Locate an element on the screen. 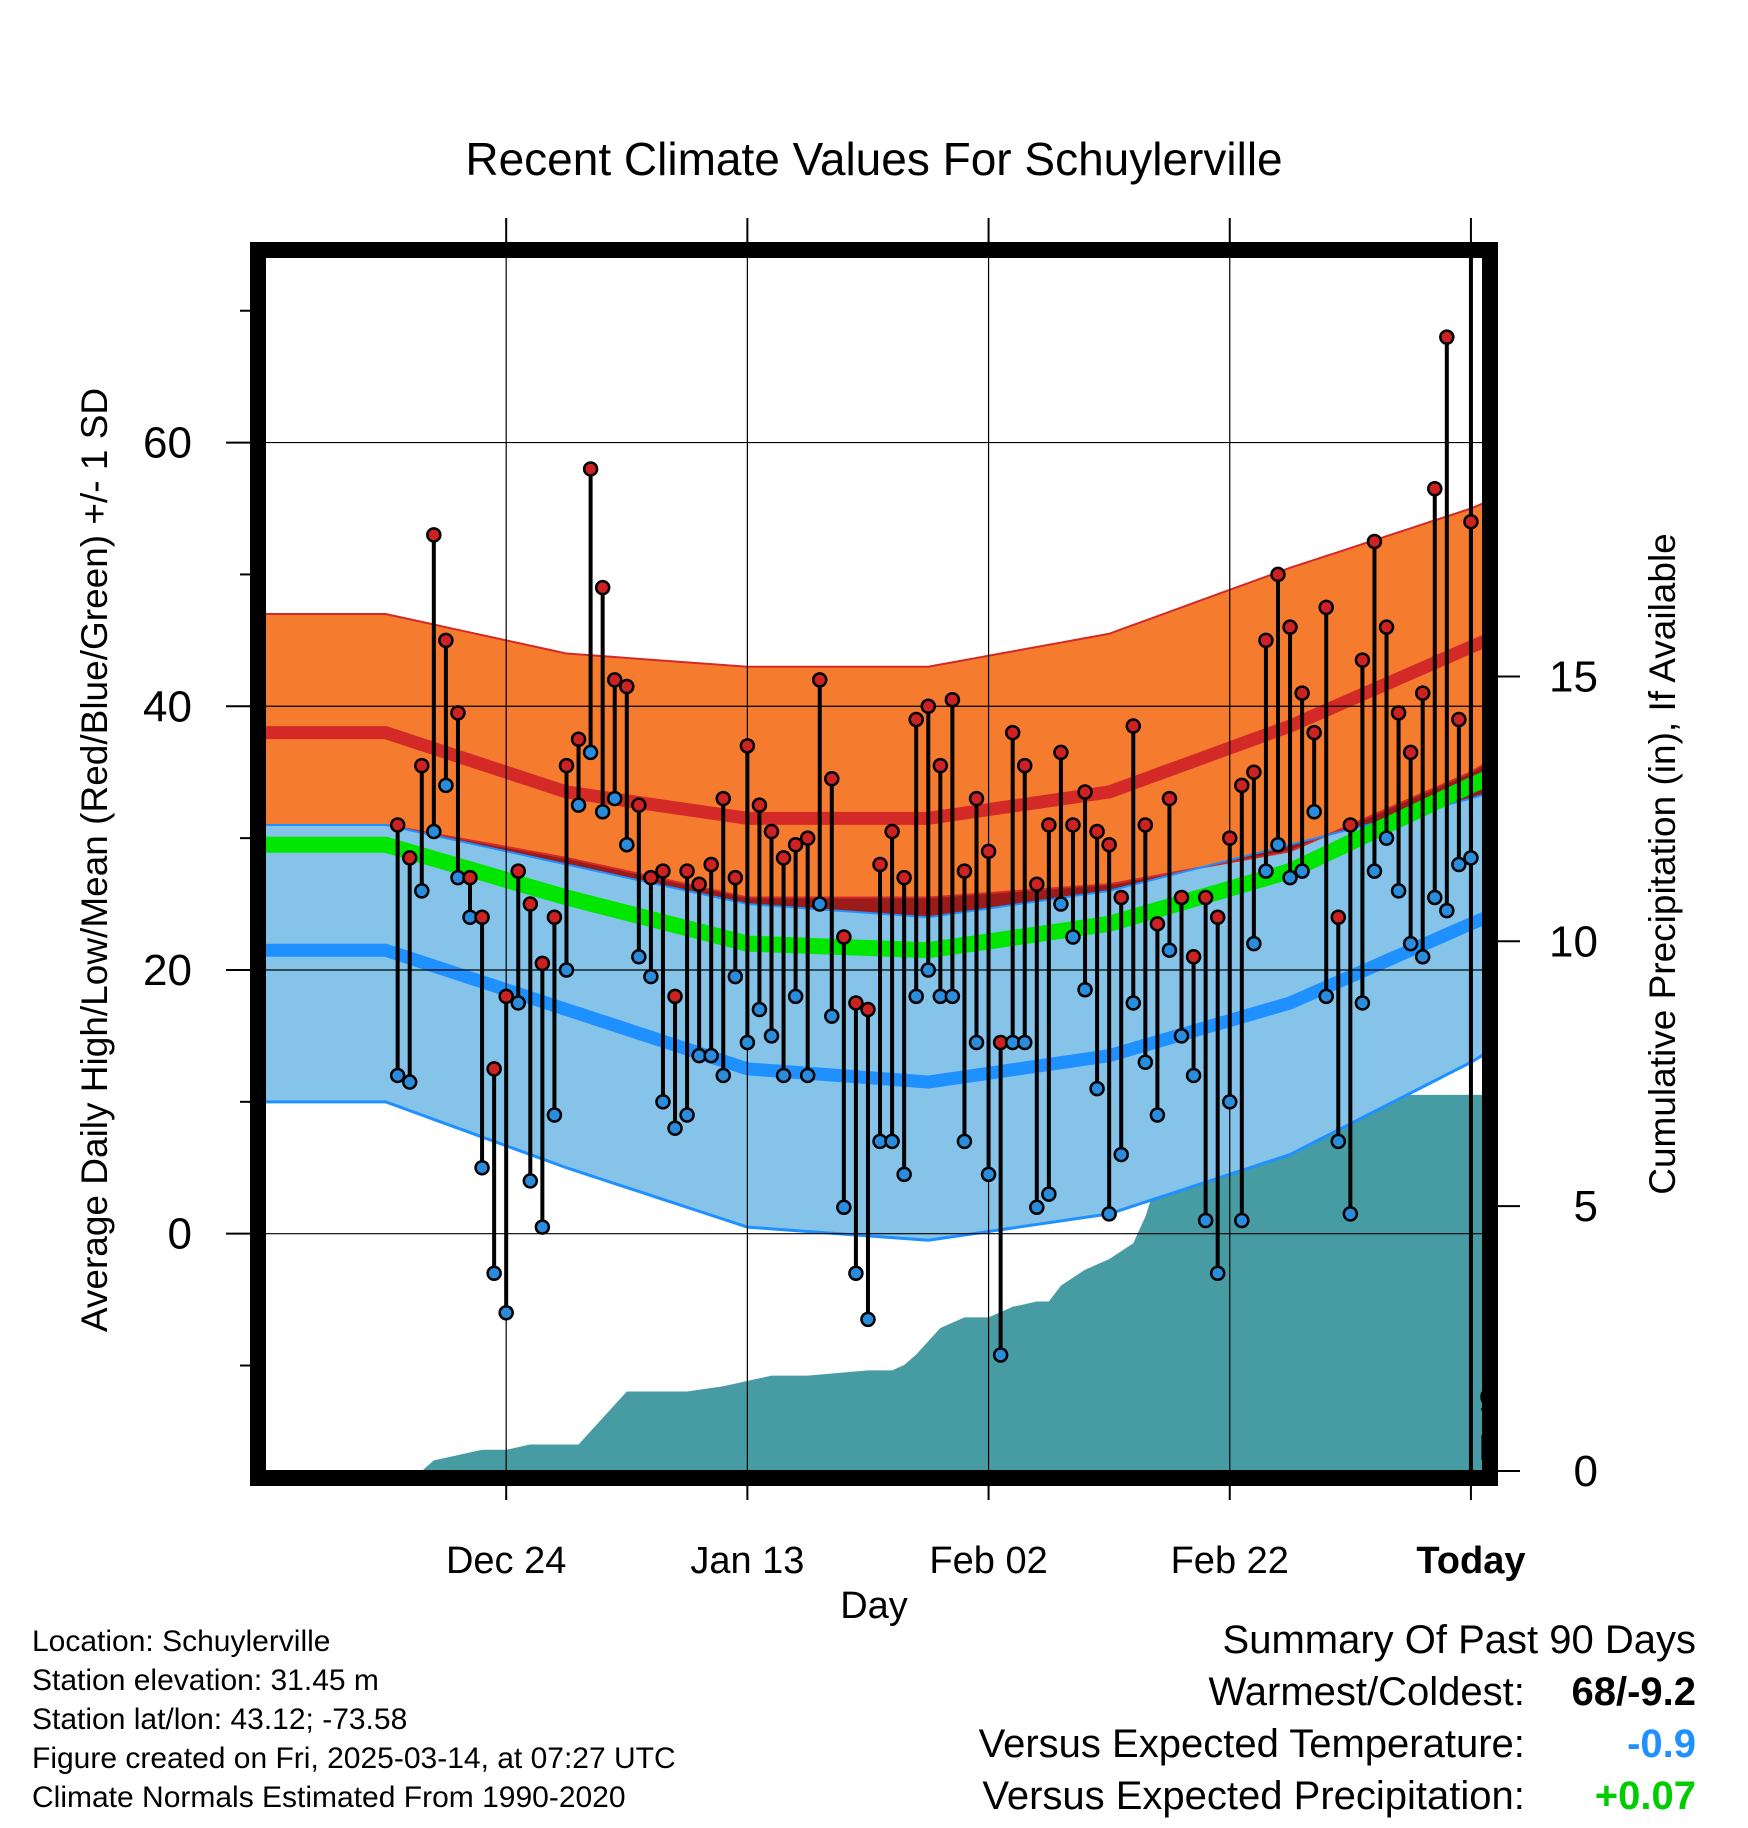 The width and height of the screenshot is (1748, 1828). info-elevation: Station elevation: 31.45 m is located at coordinates (205, 1680).